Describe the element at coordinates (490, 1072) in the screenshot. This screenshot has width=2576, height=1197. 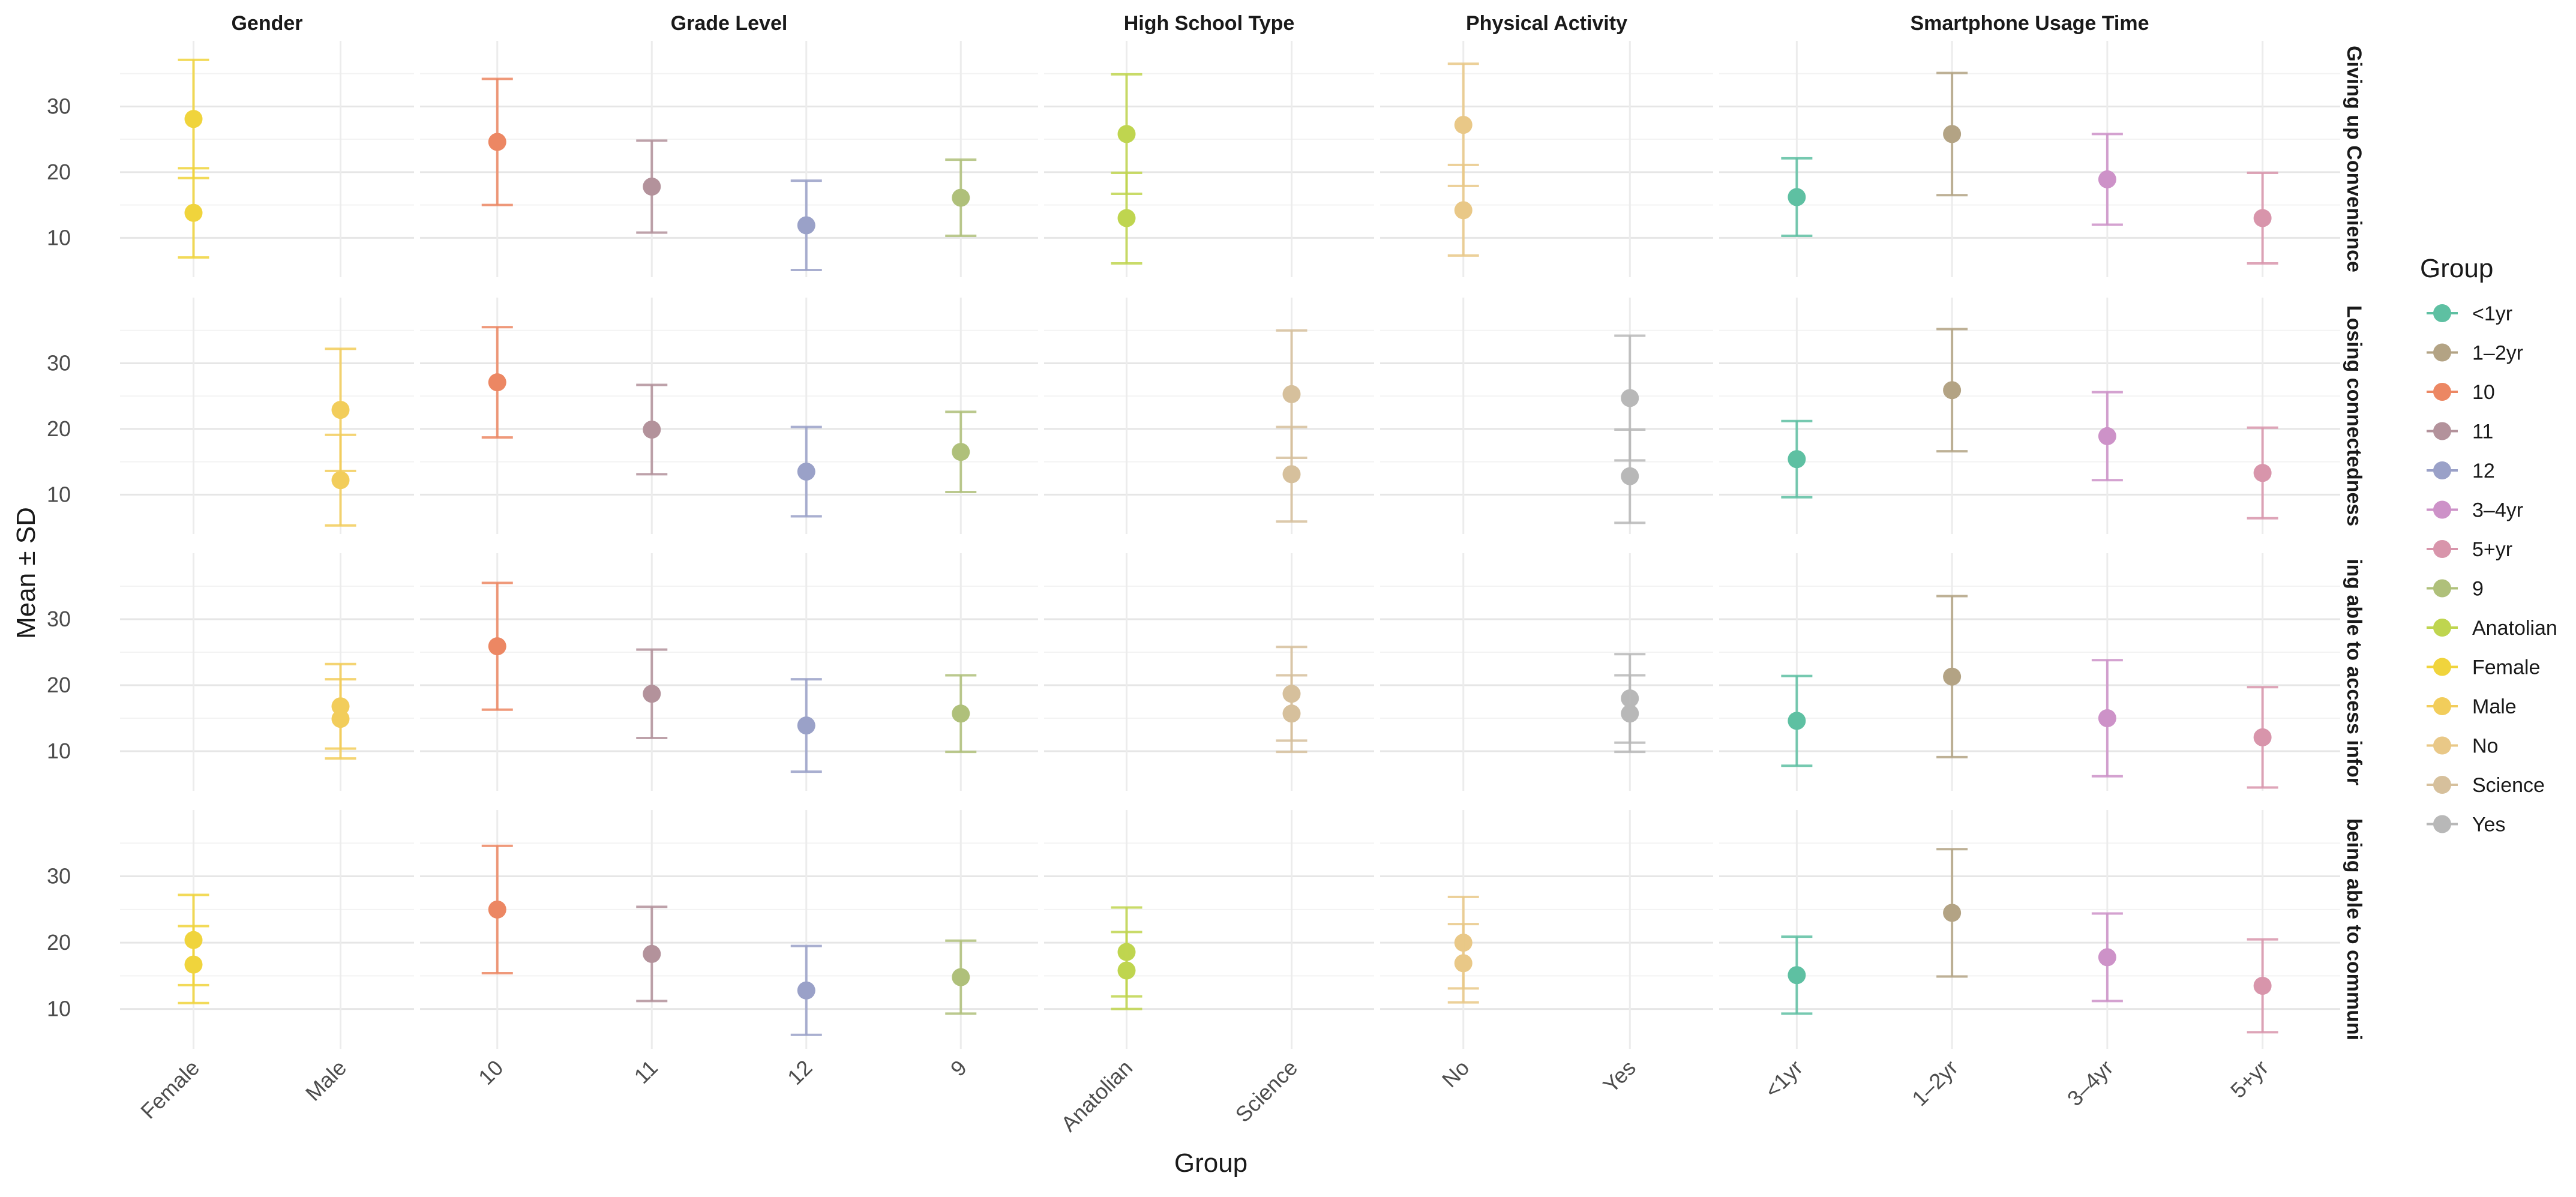
I see `x-tick-label: 10` at that location.